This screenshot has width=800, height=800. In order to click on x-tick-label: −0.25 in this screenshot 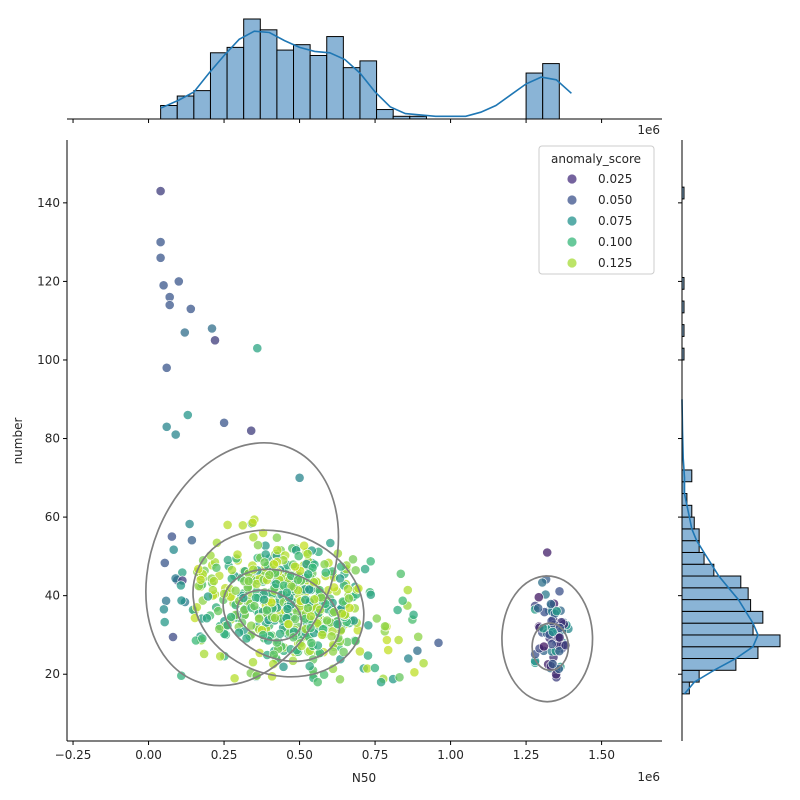, I will do `click(73, 755)`.